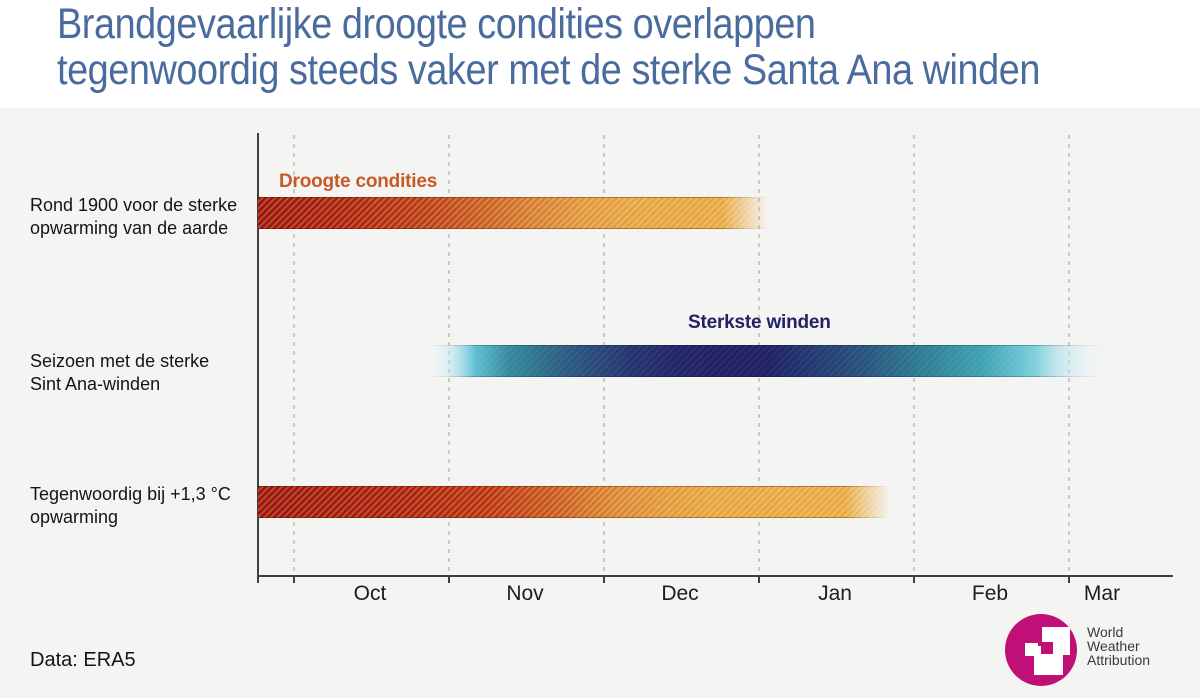  Describe the element at coordinates (130, 494) in the screenshot. I see `row-label-today-line1: Tegenwoordig bij +1,3 °C` at that location.